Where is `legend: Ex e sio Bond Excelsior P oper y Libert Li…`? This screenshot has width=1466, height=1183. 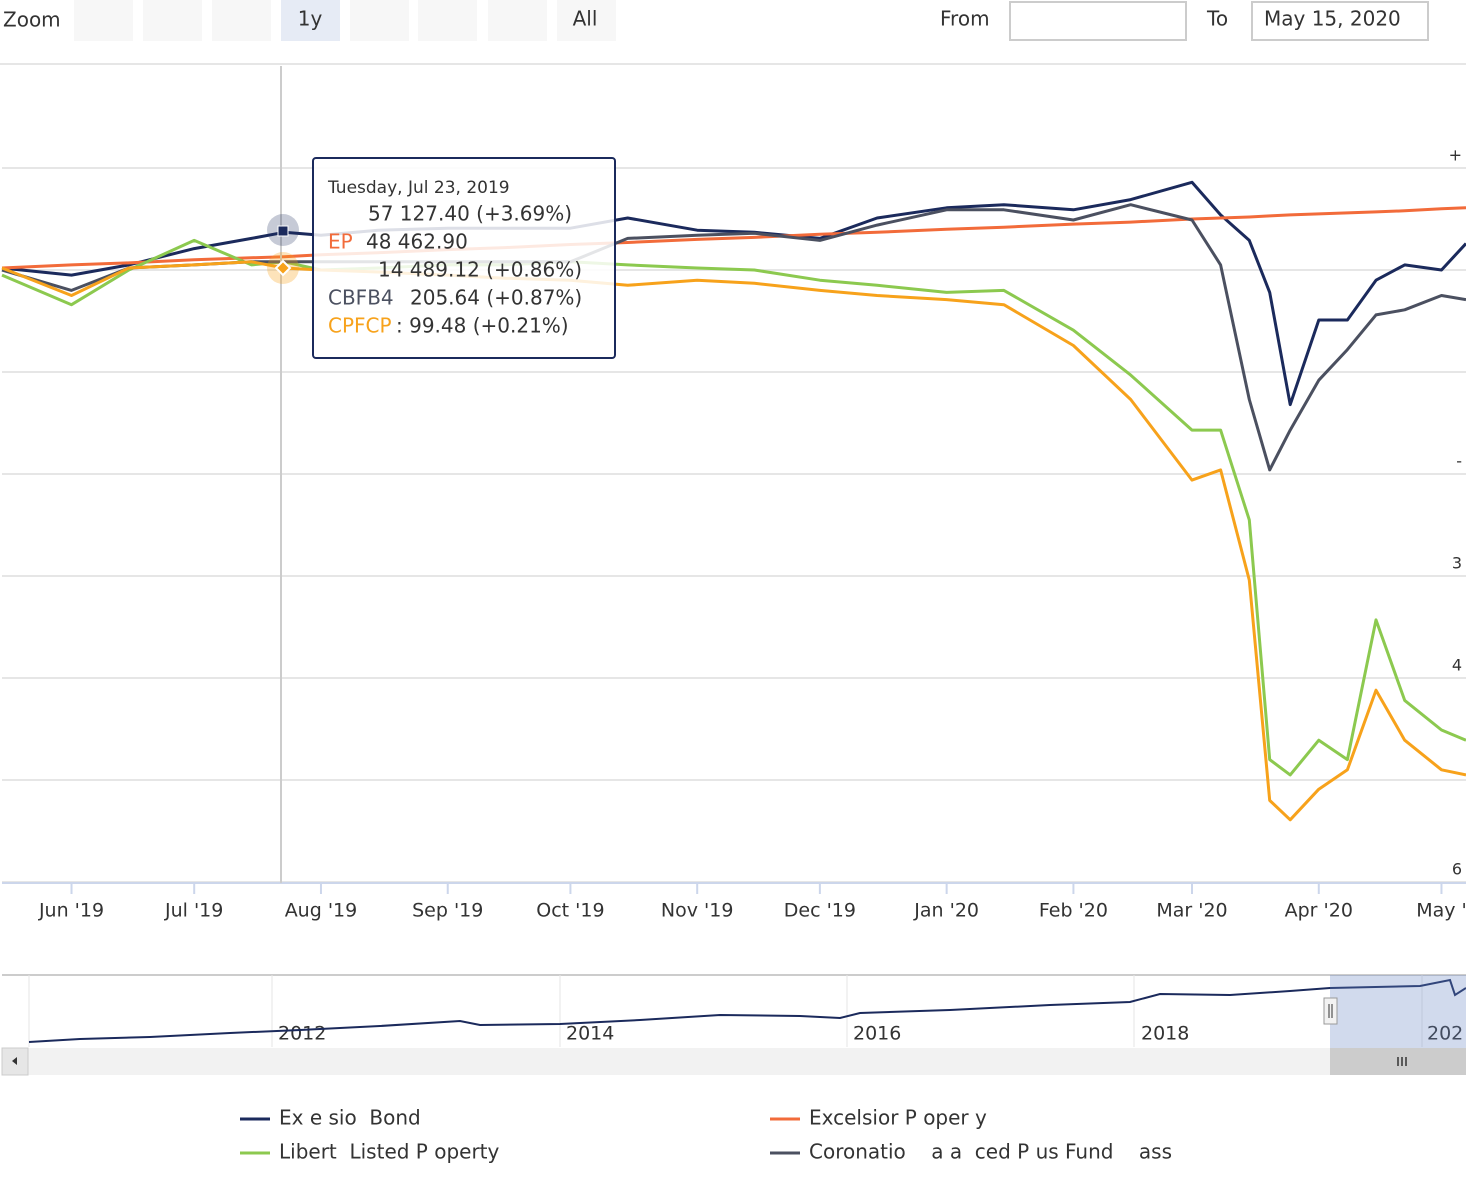 legend: Ex e sio Bond Excelsior P oper y Libert Li… is located at coordinates (726, 1144).